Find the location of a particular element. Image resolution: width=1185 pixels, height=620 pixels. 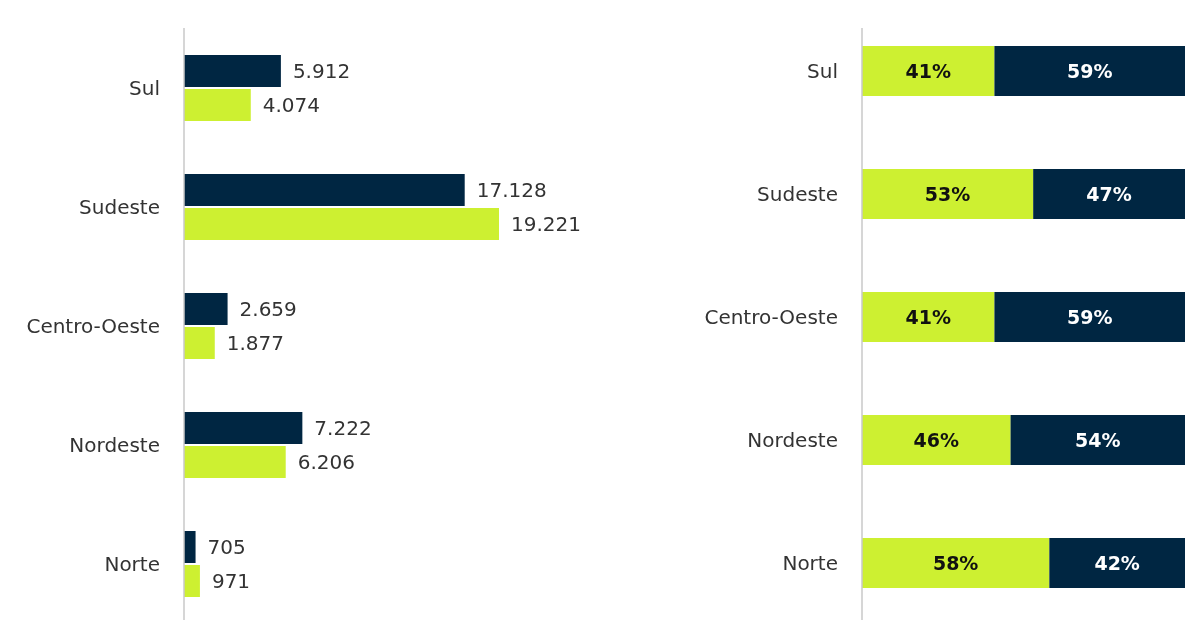

data-label: 42% is located at coordinates (1117, 562).